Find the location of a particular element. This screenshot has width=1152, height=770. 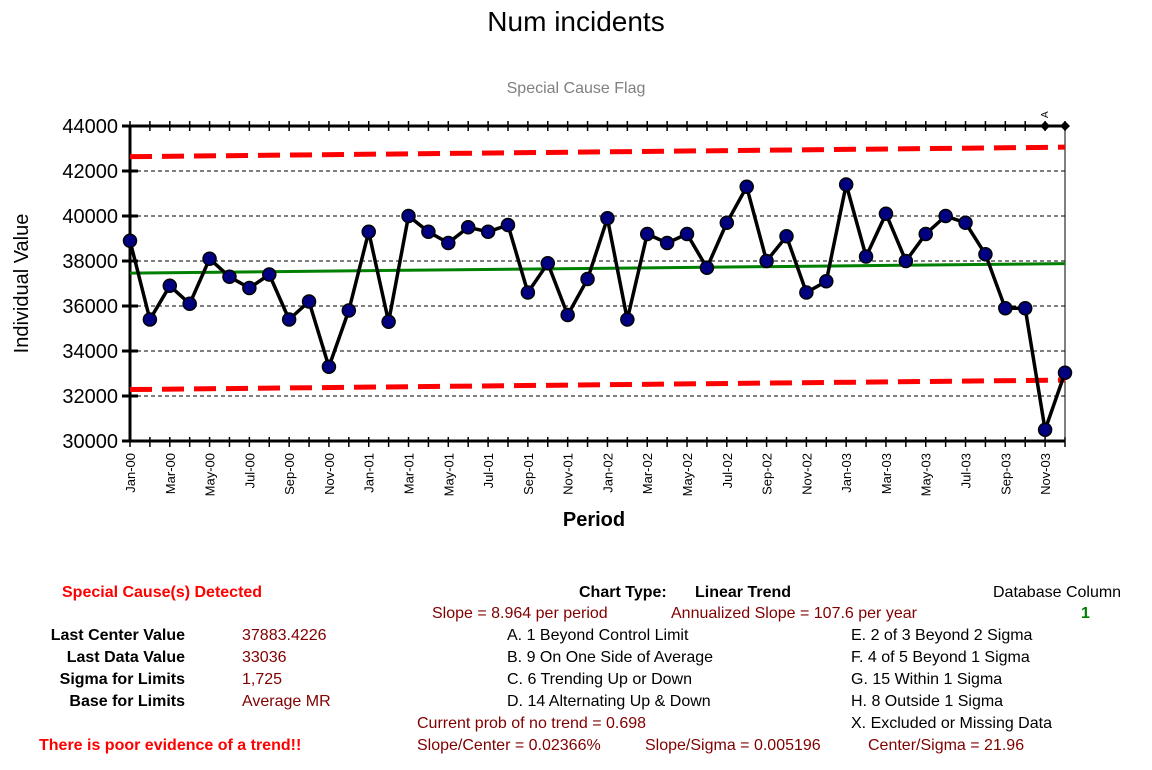

x-tick-label: Mar-01 is located at coordinates (409, 473).